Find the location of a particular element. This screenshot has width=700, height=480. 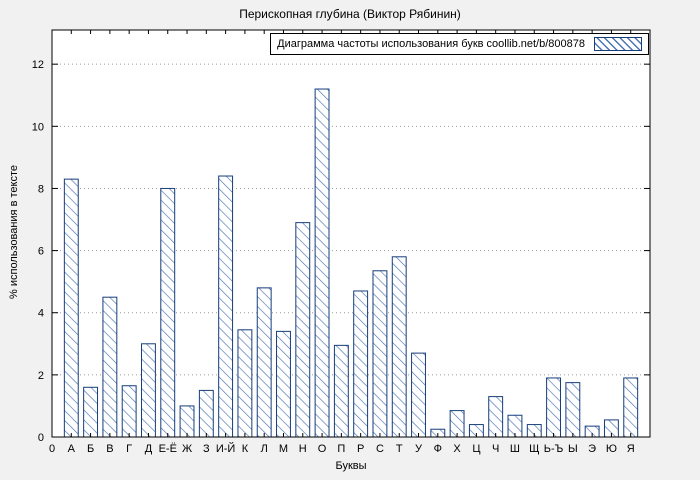

svg-text: Д is located at coordinates (149, 449).